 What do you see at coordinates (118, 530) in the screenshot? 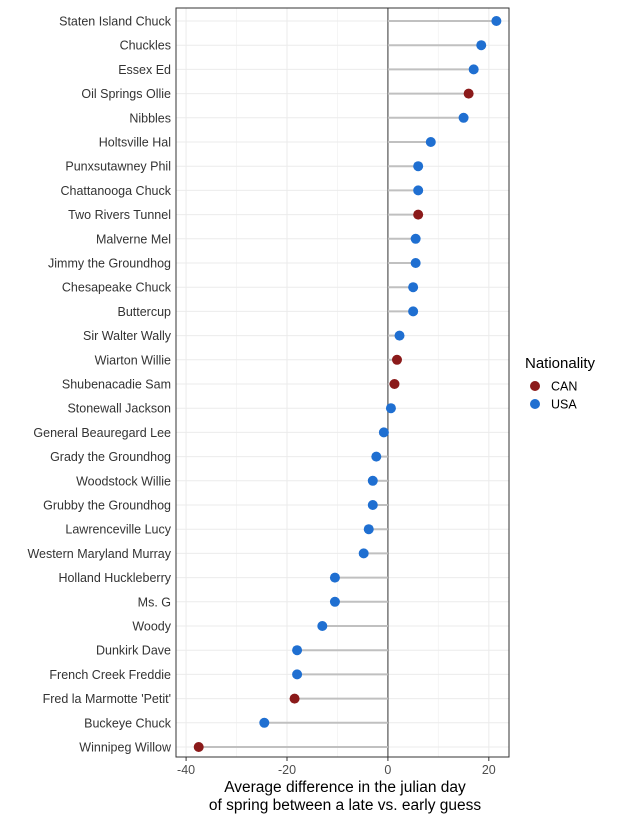
I see `y-tick-label: Lawrenceville Lucy` at bounding box center [118, 530].